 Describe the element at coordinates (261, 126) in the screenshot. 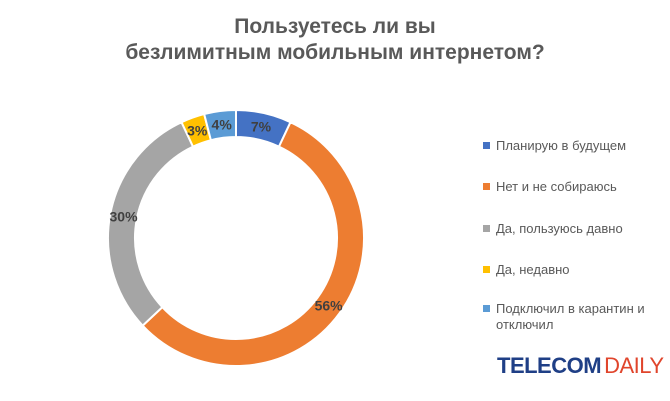

I see `slice-data-label: 7%` at that location.